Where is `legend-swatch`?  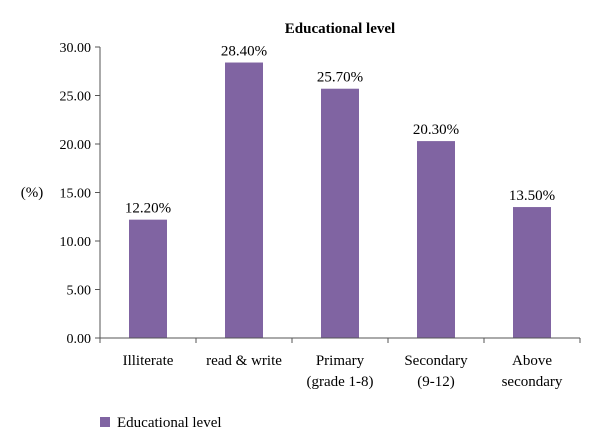 legend-swatch is located at coordinates (105, 422).